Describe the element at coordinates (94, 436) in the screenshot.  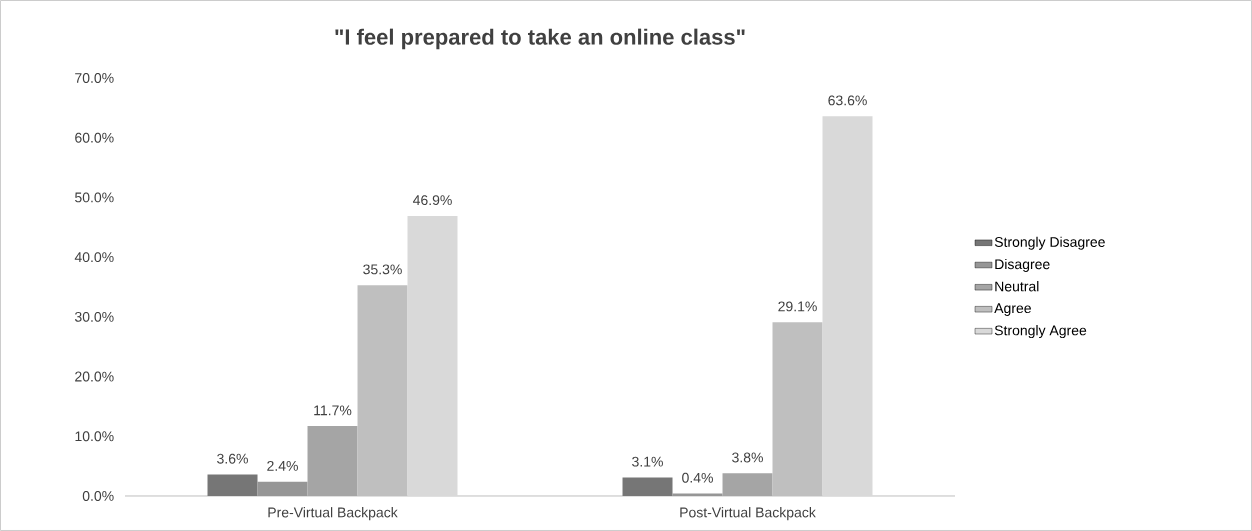
I see `y-tick-label: 10.0%` at that location.